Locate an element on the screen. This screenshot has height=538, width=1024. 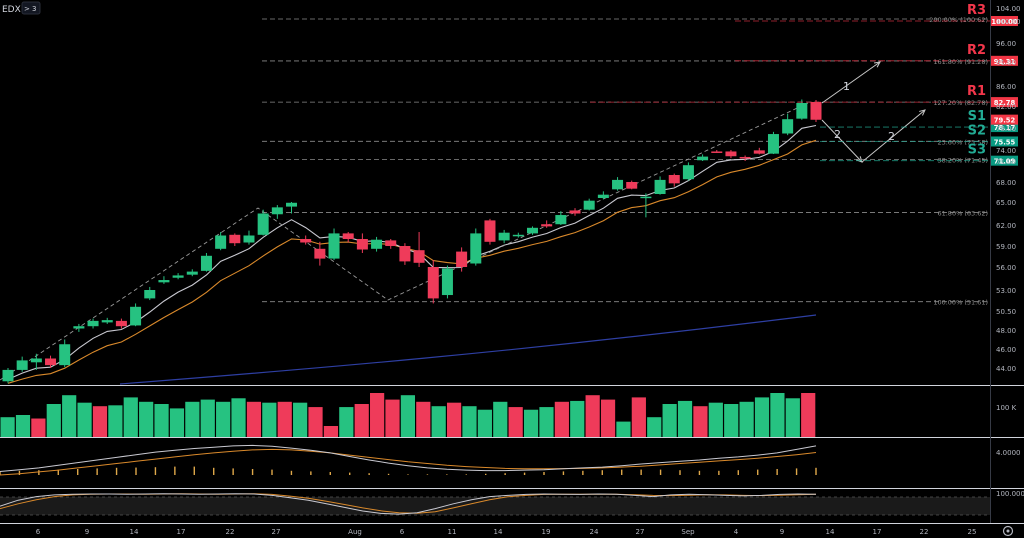
projection-arrows: 1 2 2 is located at coordinates (873, 112).